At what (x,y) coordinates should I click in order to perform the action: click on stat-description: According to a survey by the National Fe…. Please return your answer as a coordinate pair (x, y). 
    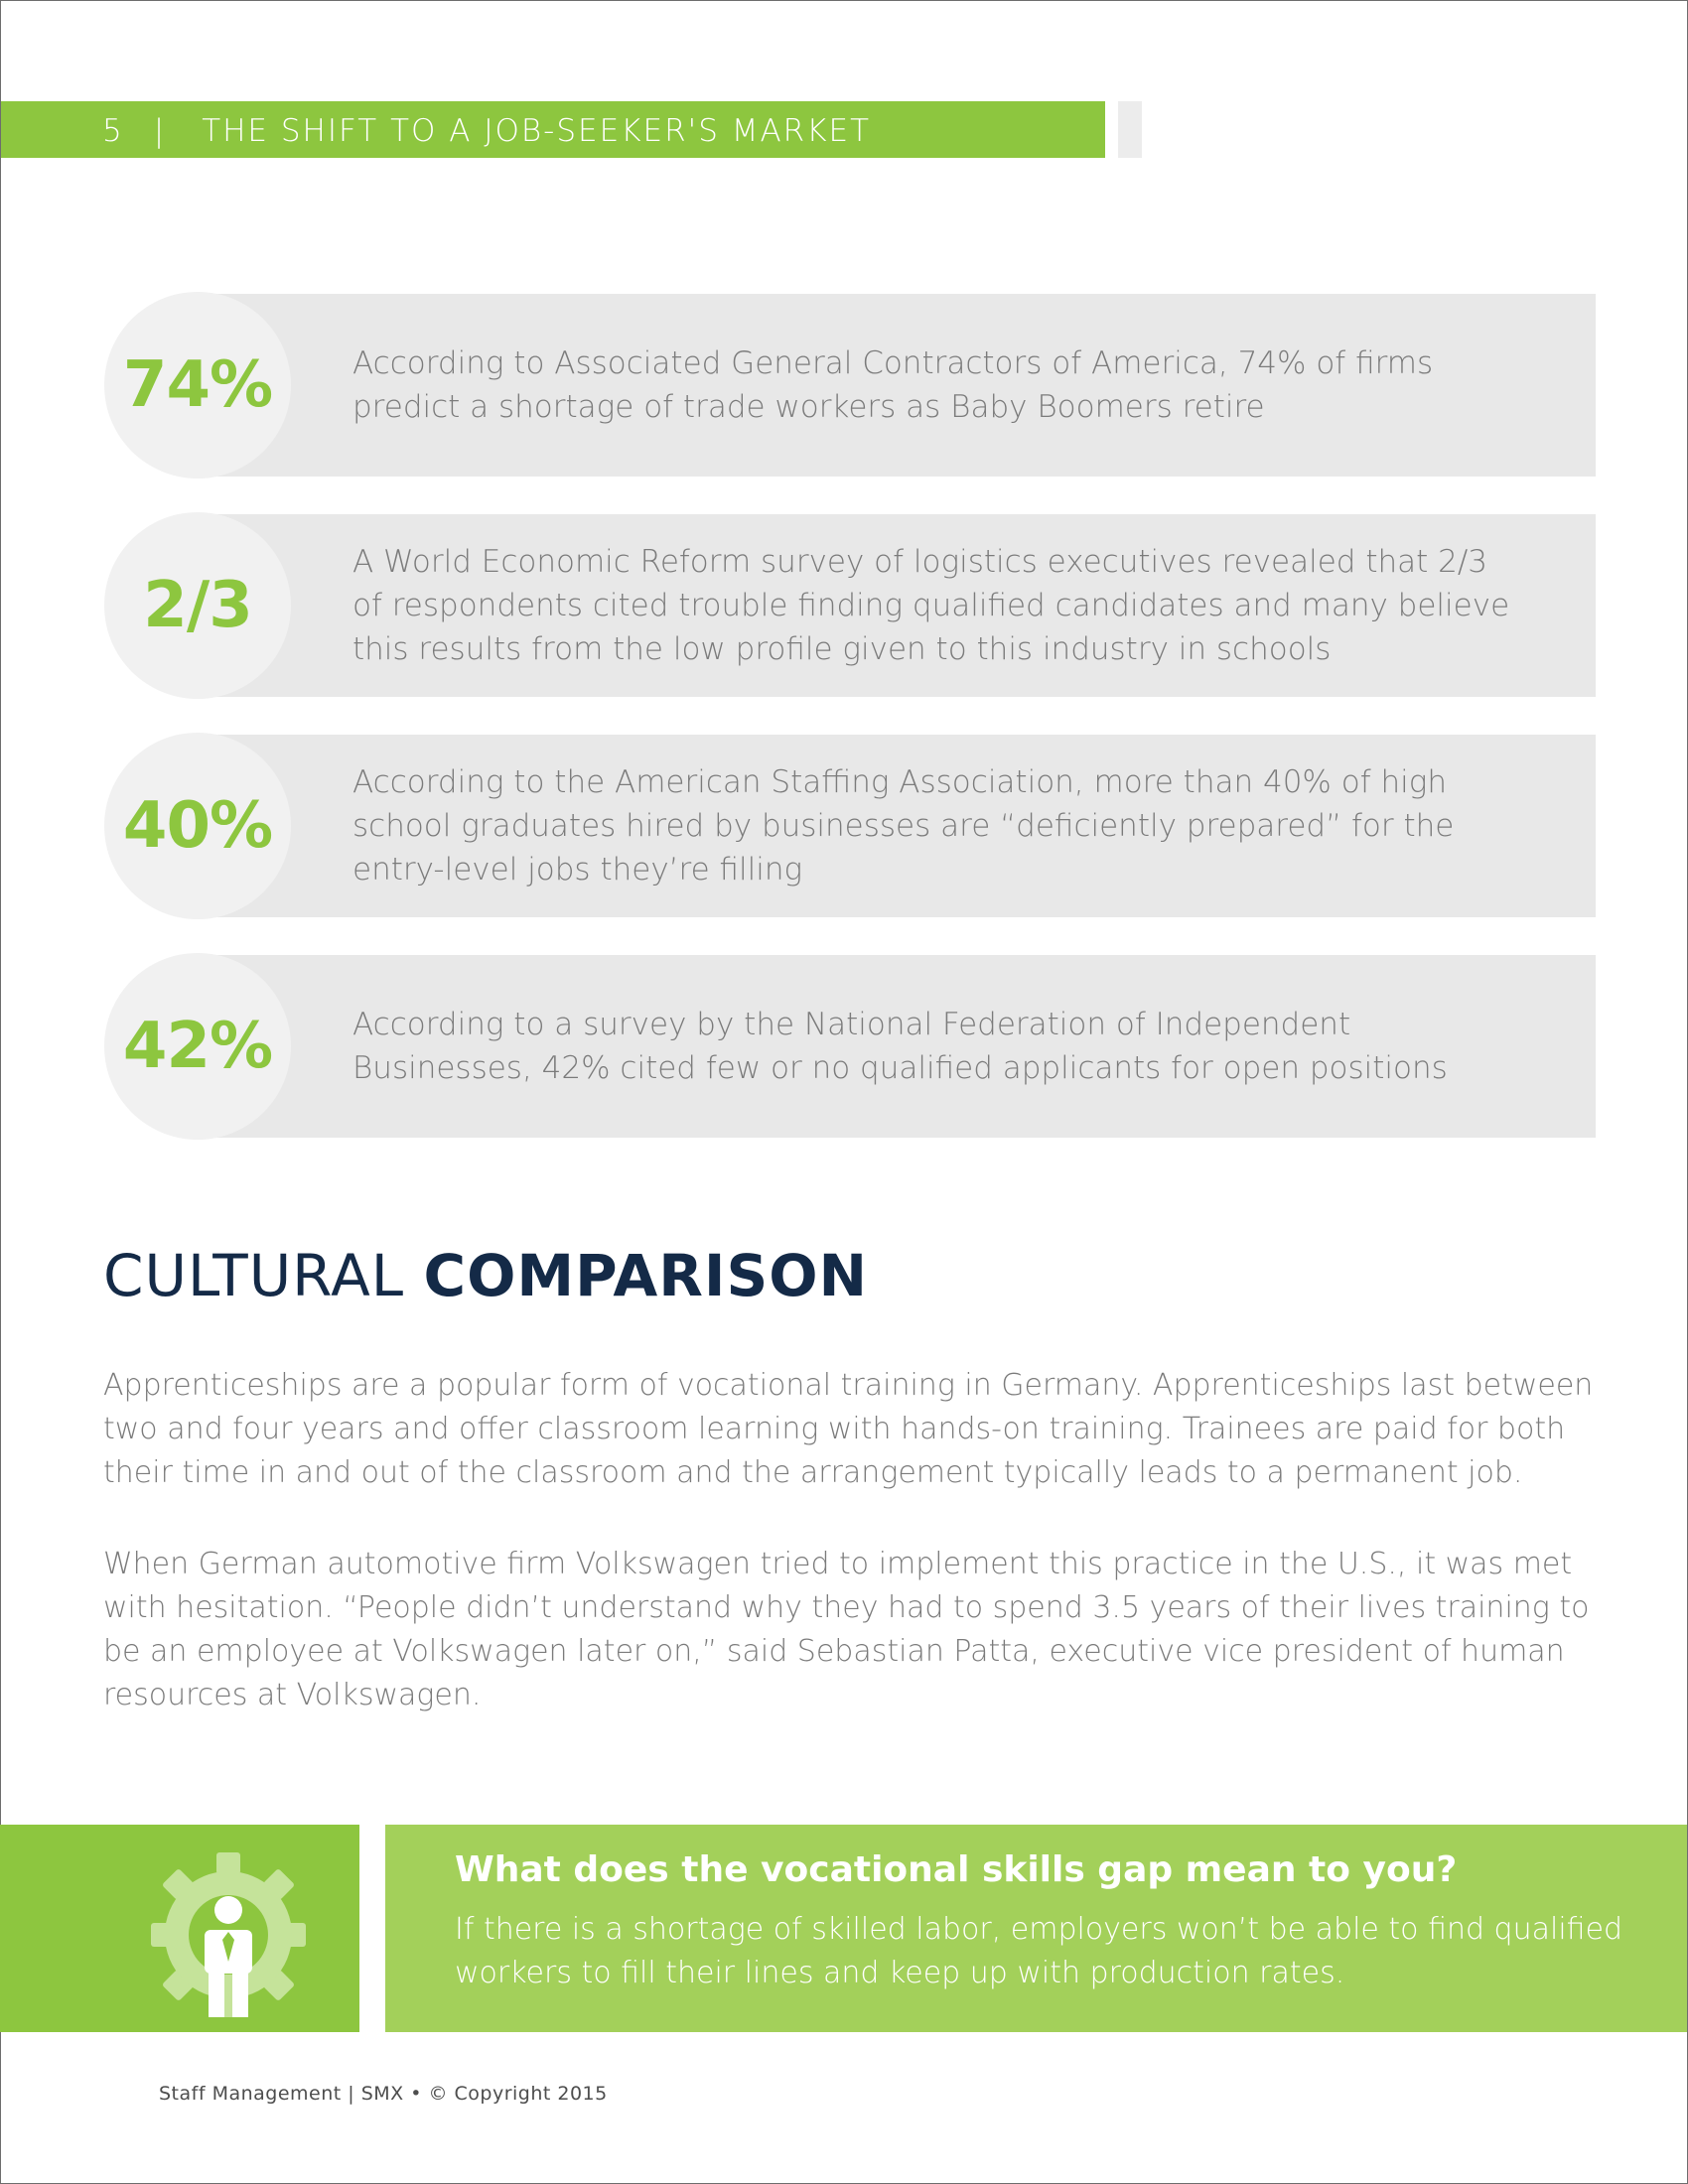
    Looking at the image, I should click on (948, 1046).